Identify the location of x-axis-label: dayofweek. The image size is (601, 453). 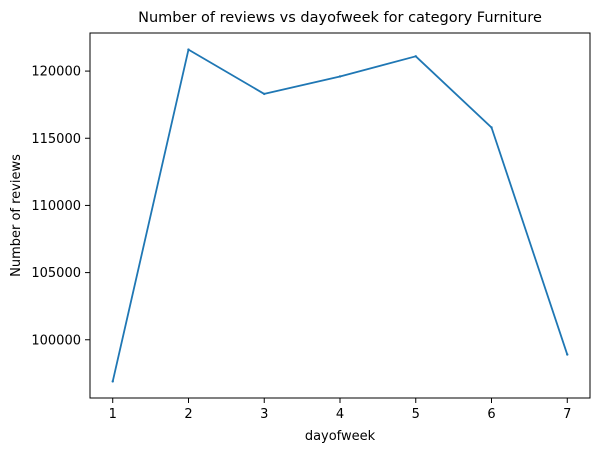
(340, 436).